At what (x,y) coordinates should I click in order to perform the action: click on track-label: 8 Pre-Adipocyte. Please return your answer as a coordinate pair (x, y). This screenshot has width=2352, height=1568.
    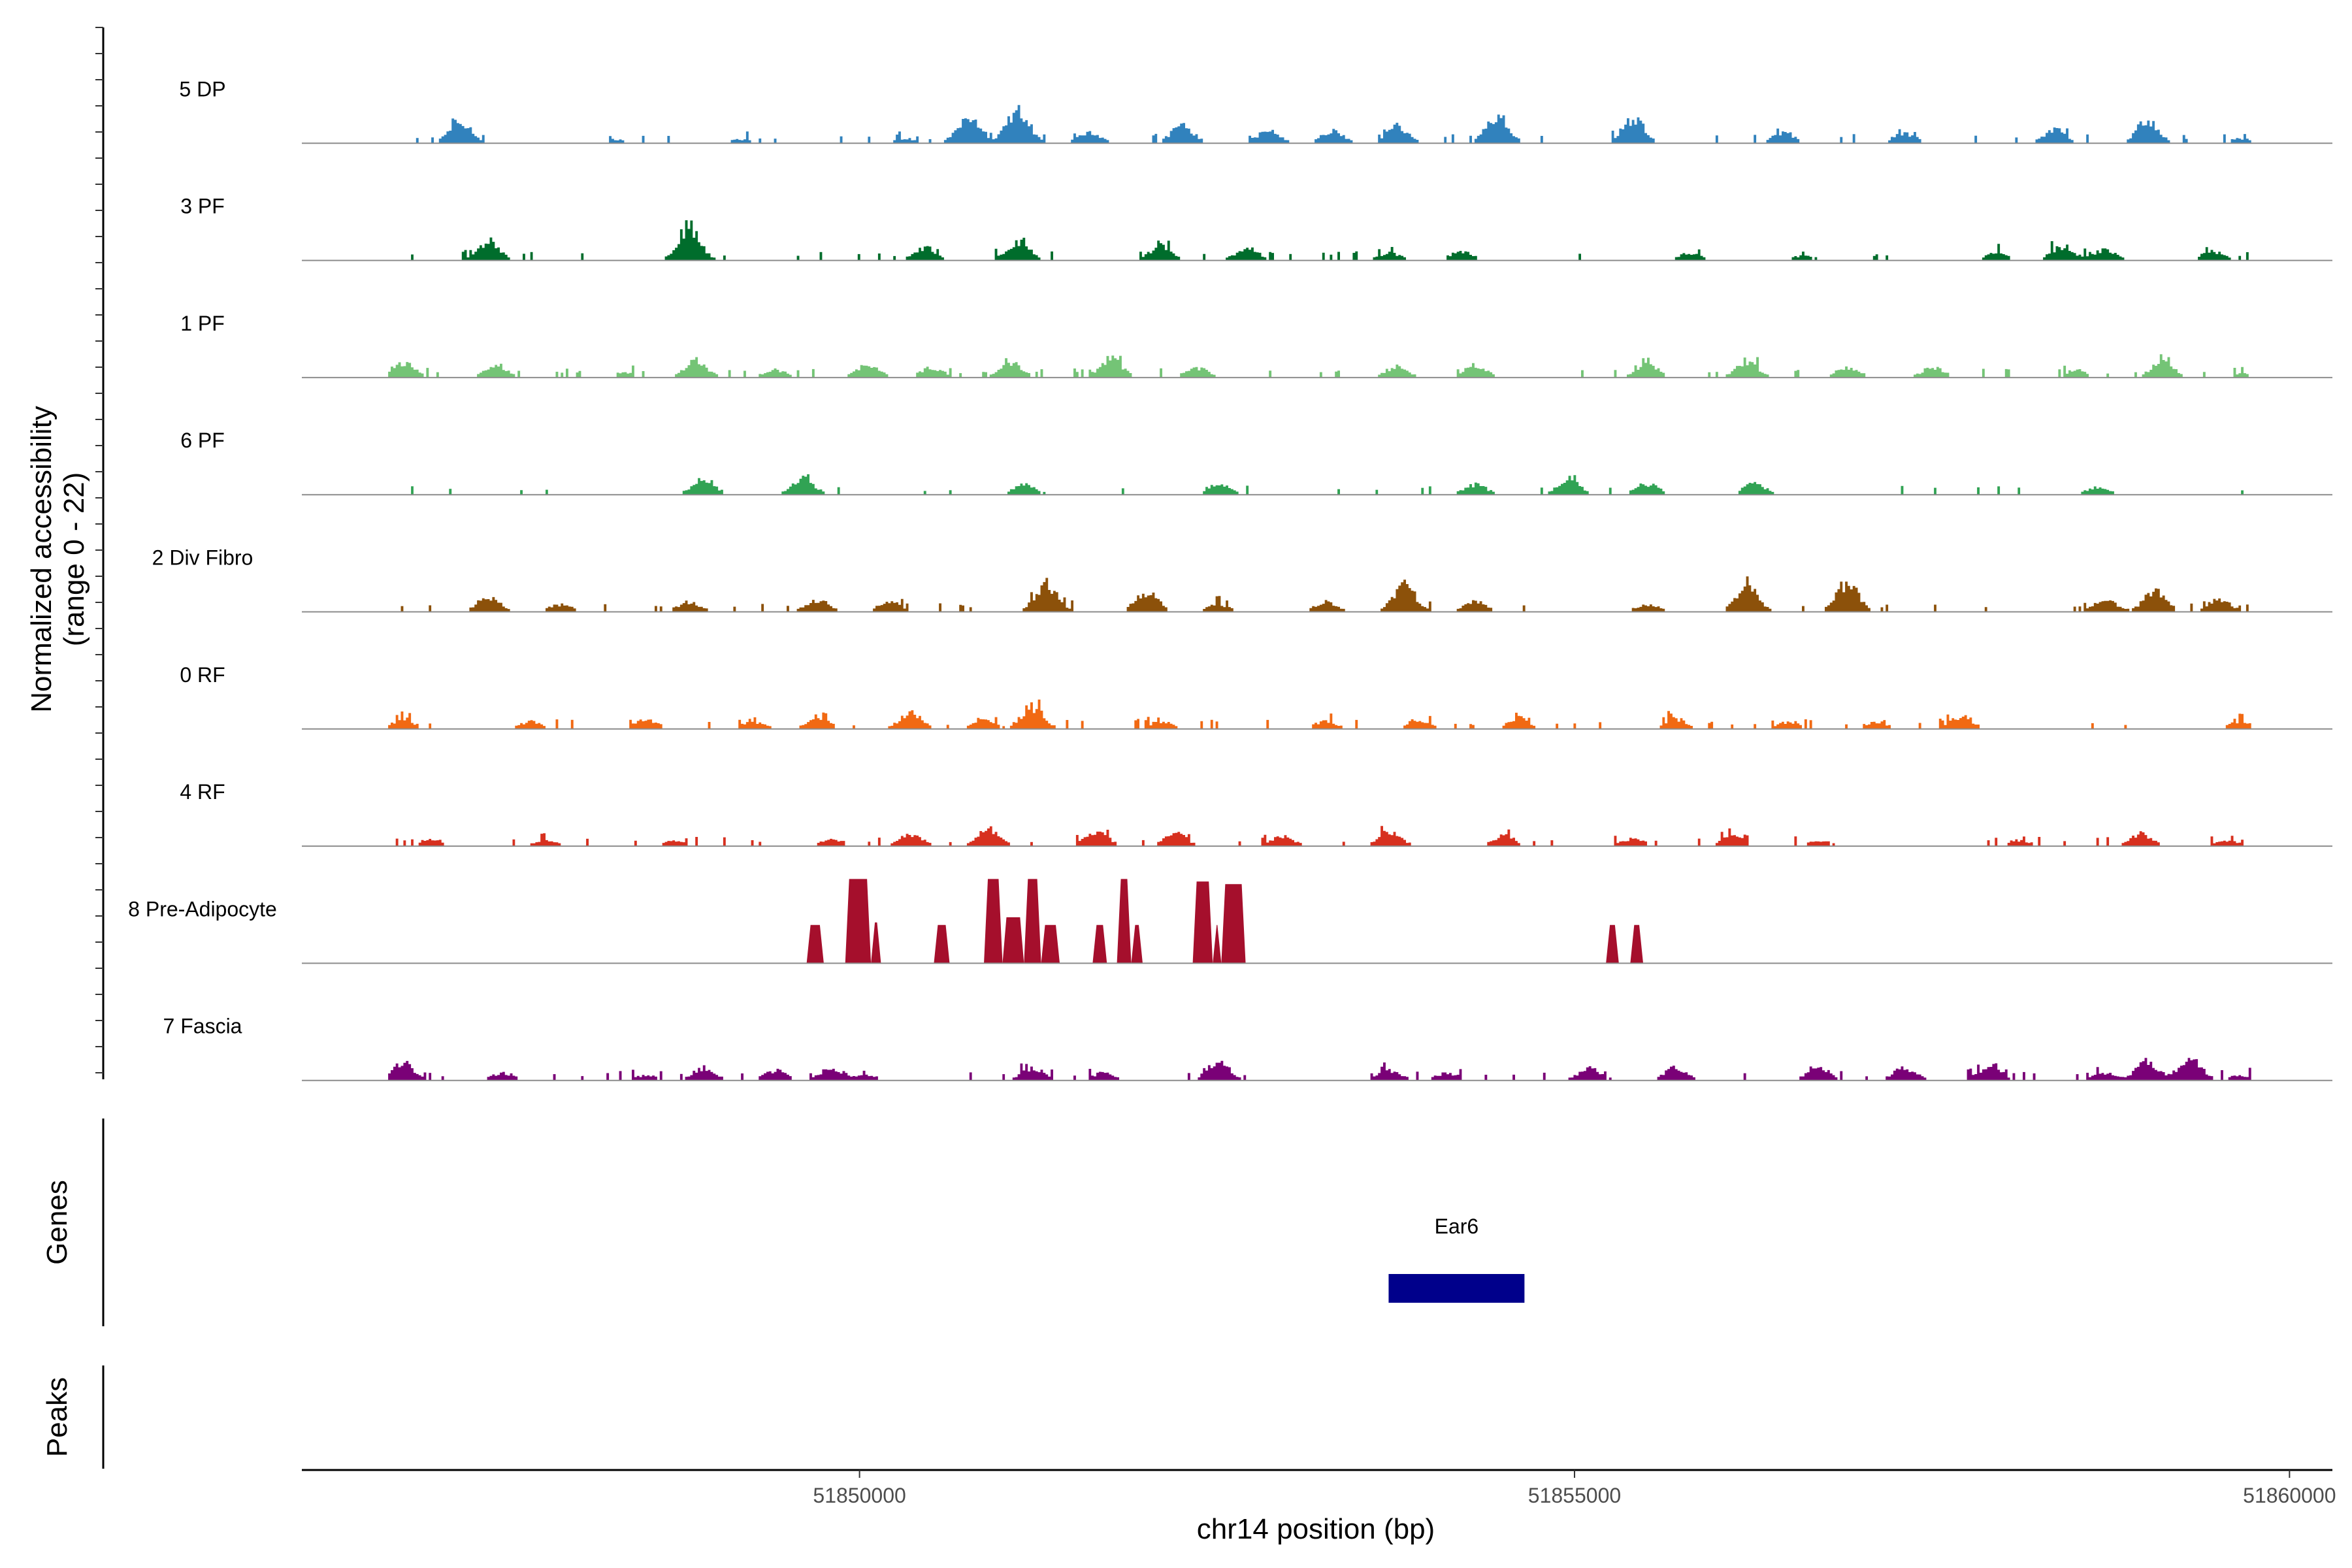
    Looking at the image, I should click on (202, 909).